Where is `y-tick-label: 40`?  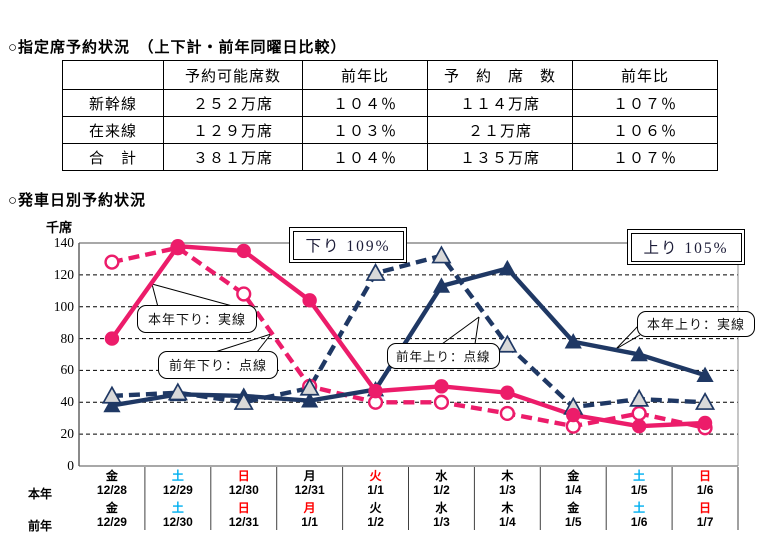
y-tick-label: 40 is located at coordinates (67, 402).